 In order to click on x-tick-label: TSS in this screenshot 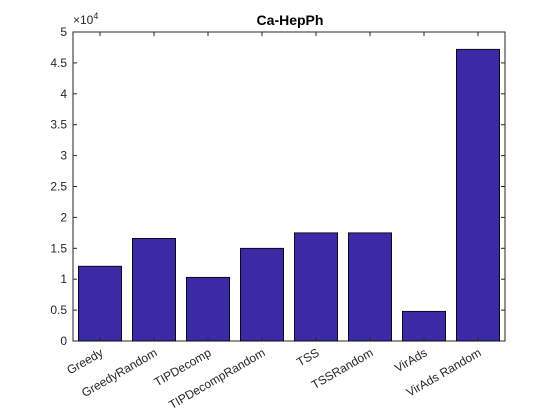, I will do `click(307, 357)`.